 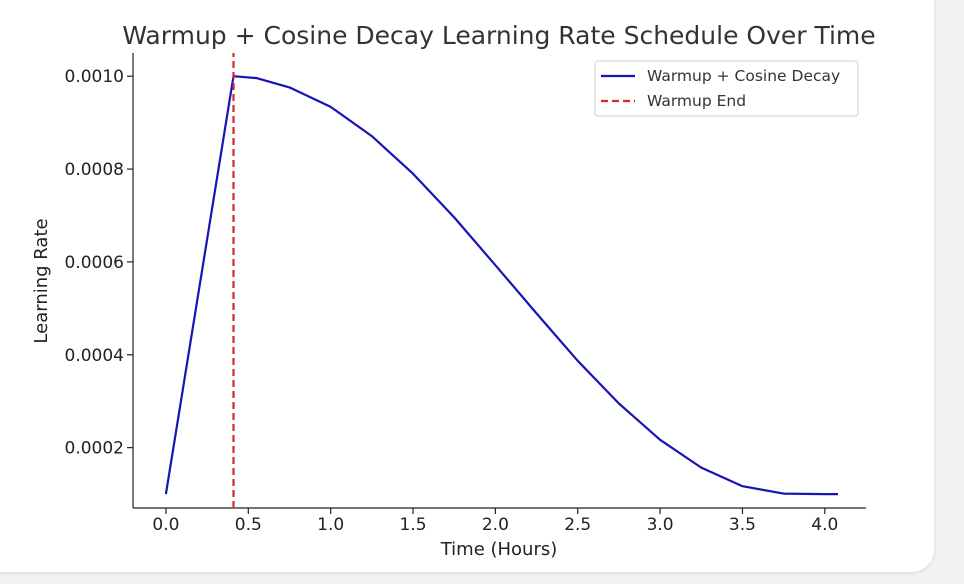 I want to click on y-tick-label: 0.0006, so click(x=94, y=263).